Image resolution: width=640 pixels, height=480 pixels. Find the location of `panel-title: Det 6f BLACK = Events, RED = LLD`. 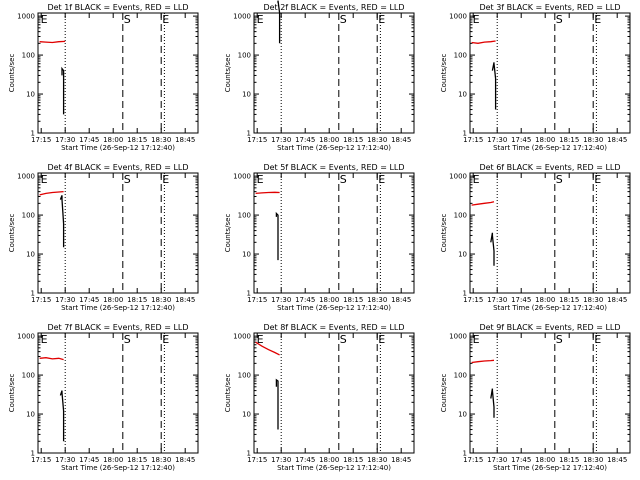

panel-title: Det 6f BLACK = Events, RED = LLD is located at coordinates (549, 167).